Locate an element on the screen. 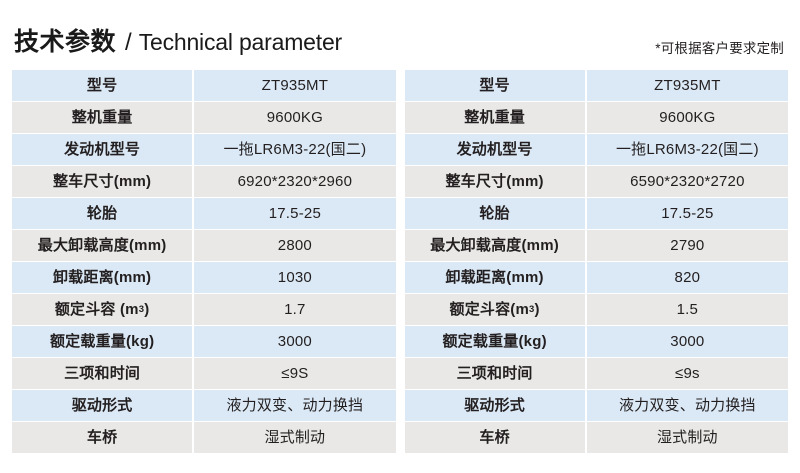 This screenshot has width=800, height=473. spec-value-cell: ≤9s is located at coordinates (687, 373).